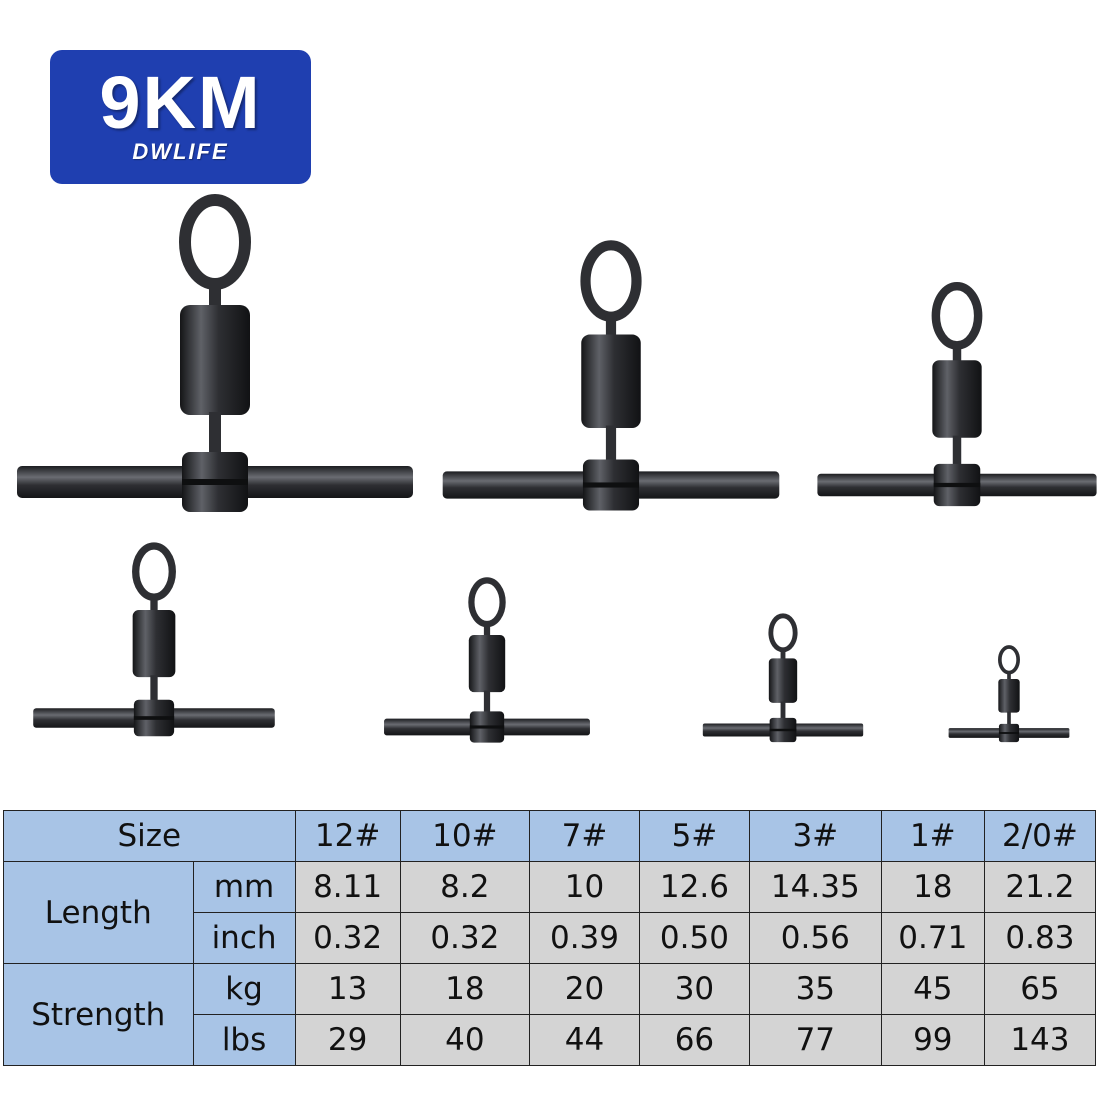  What do you see at coordinates (584, 1040) in the screenshot?
I see `table-cell: 44` at bounding box center [584, 1040].